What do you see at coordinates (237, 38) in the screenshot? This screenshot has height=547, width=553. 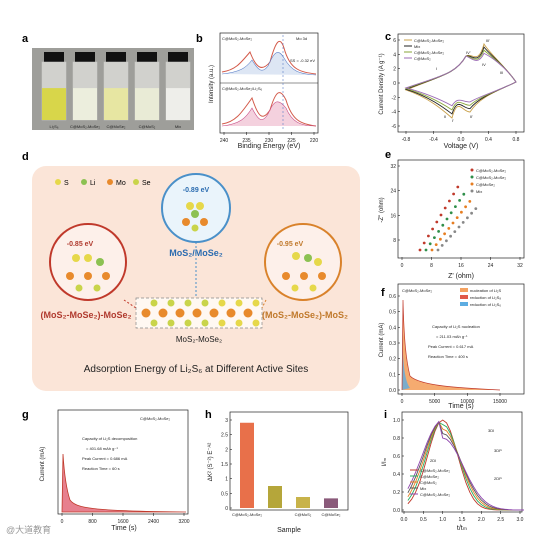 I see `xps-top-tag: C@MoS₂-MoSe₂` at bounding box center [237, 38].